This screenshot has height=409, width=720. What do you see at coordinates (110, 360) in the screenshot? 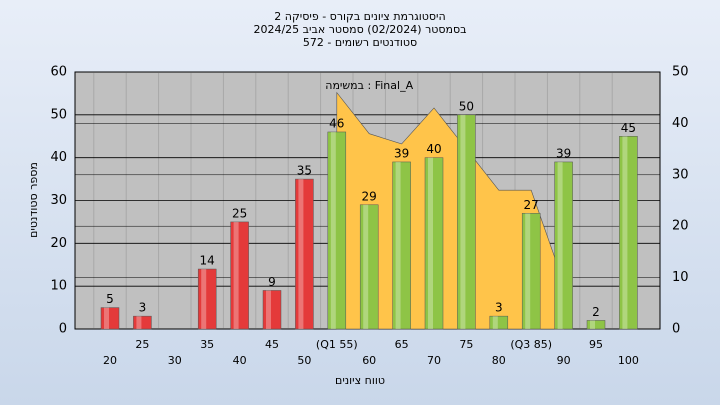
I see `x-tick-label: 20` at bounding box center [110, 360].